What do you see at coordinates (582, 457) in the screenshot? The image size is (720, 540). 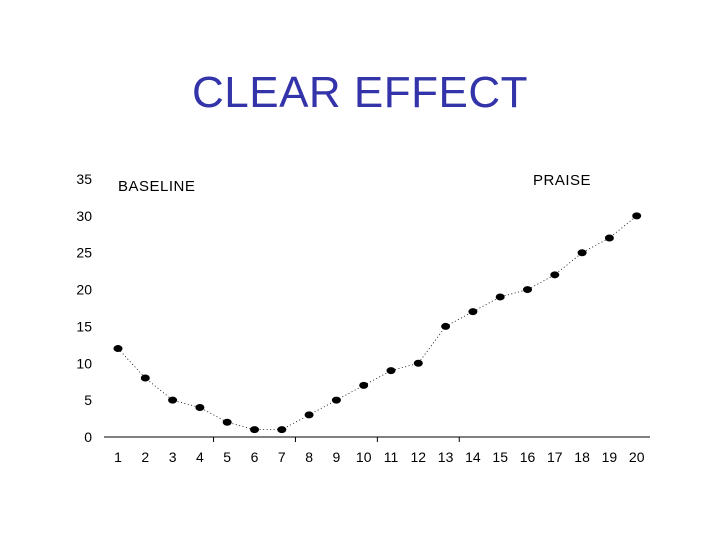 I see `x-tick-label: 18` at bounding box center [582, 457].